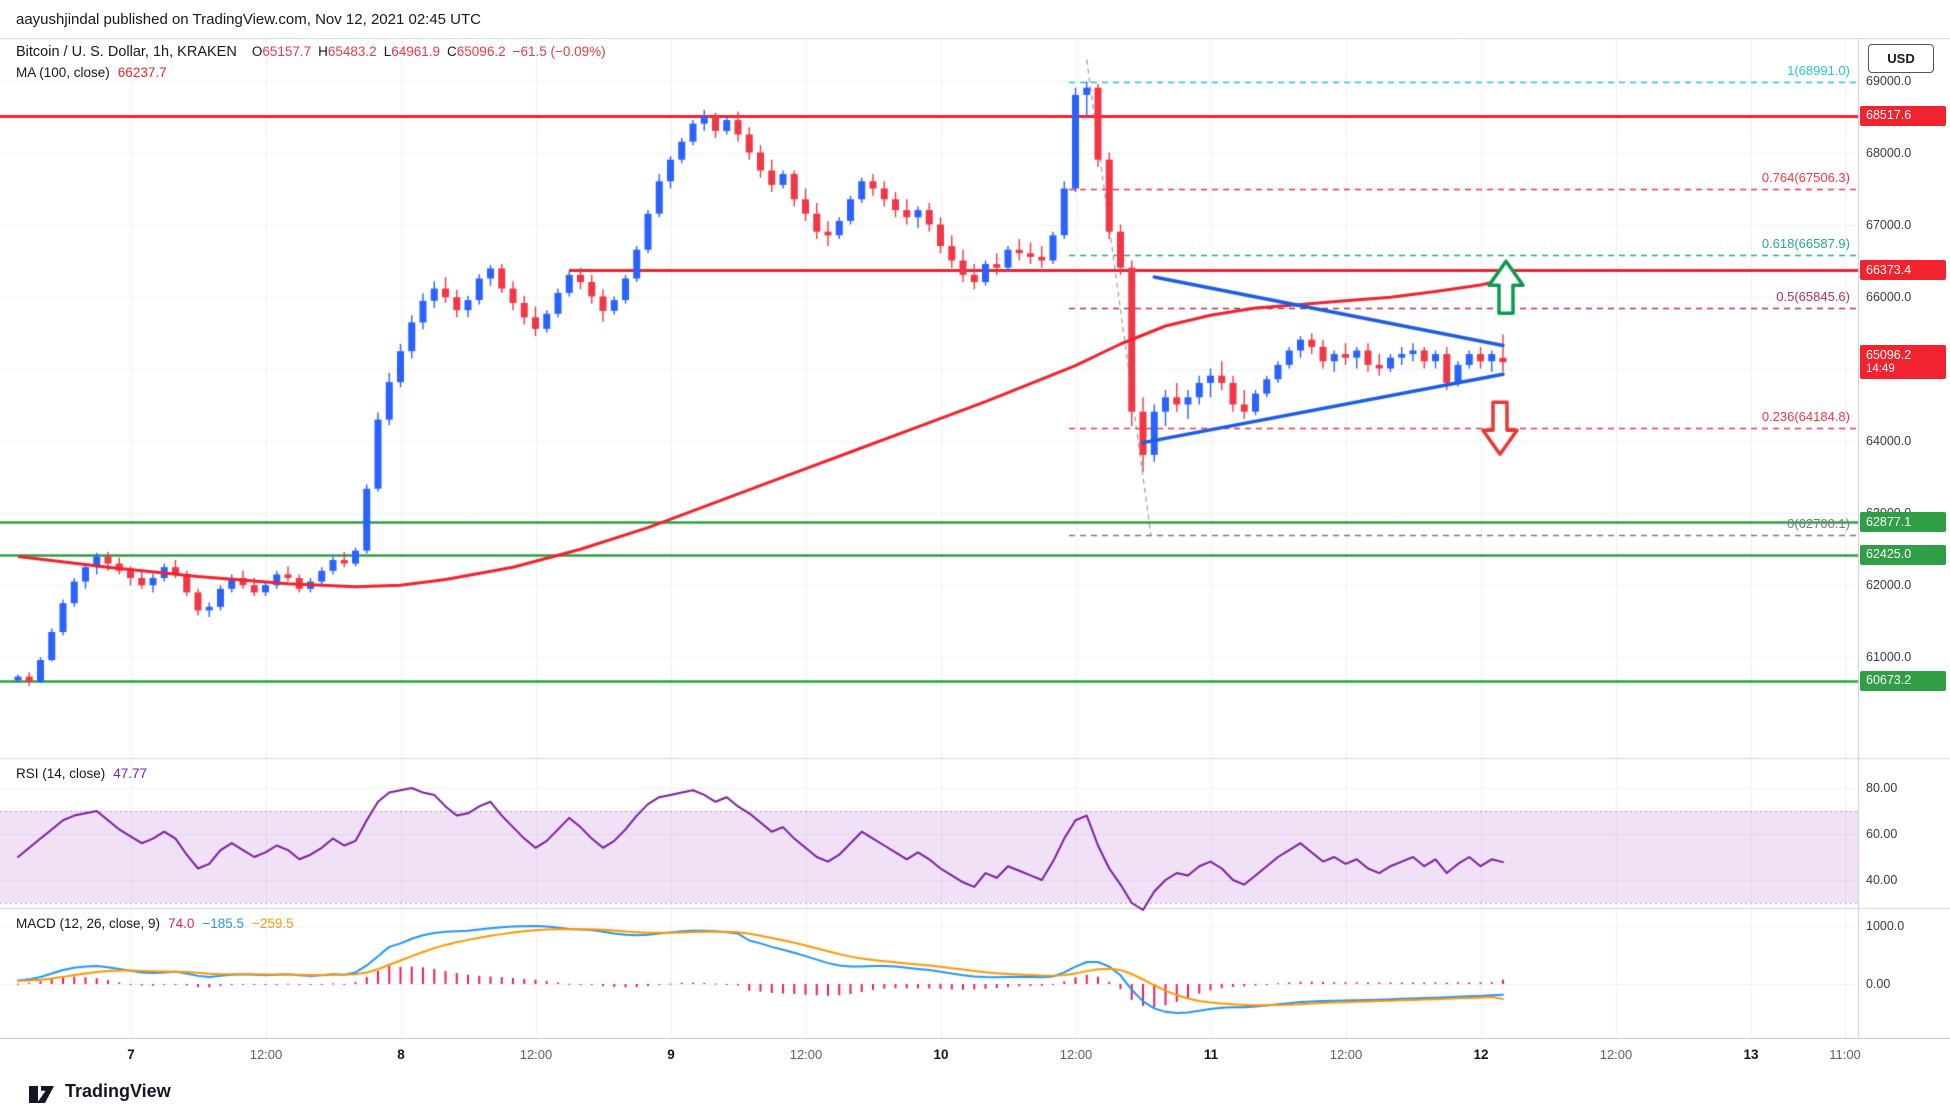 The height and width of the screenshot is (1113, 1950). Describe the element at coordinates (975, 1091) in the screenshot. I see `footer-bar: TradingView` at that location.